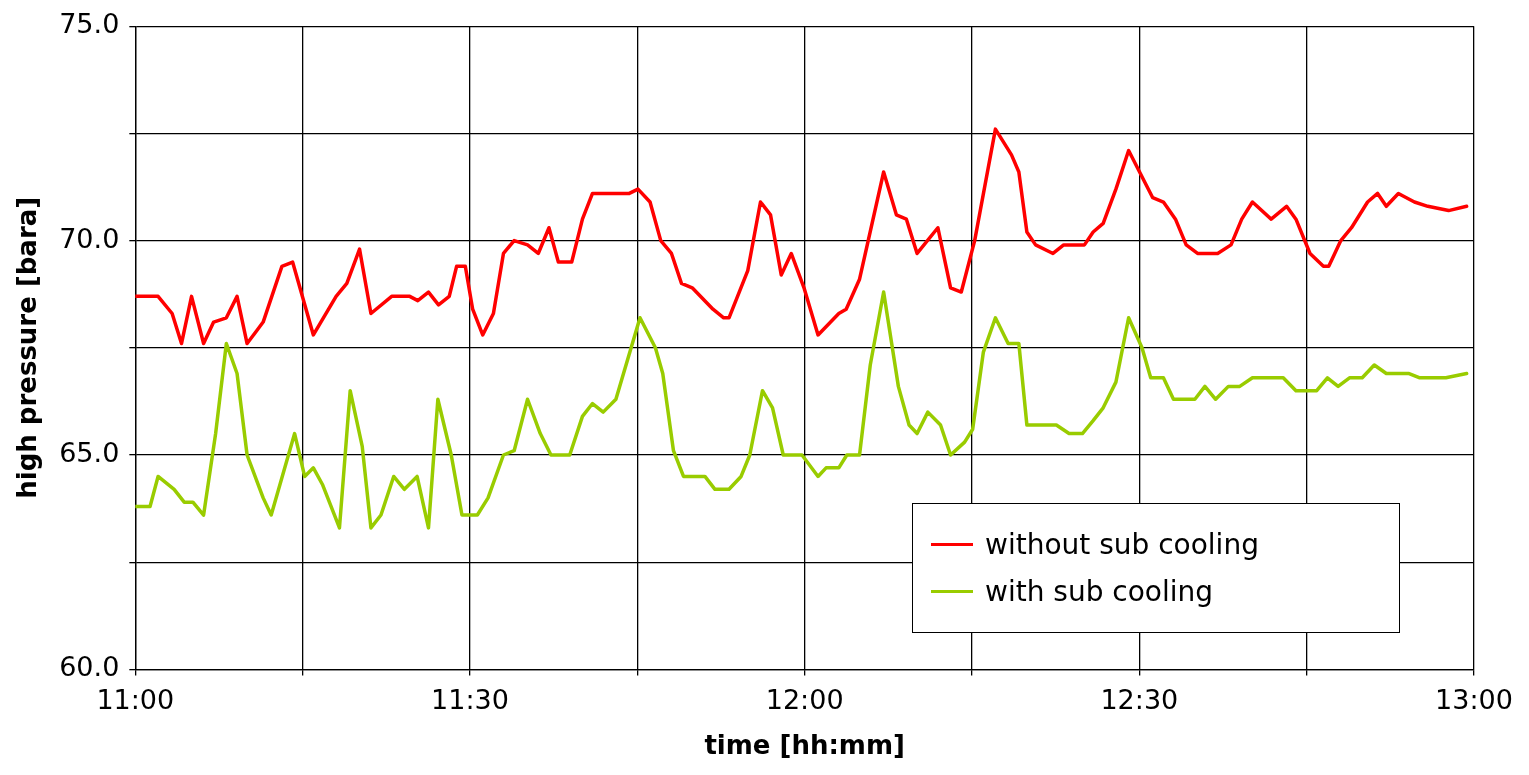 The width and height of the screenshot is (1529, 775). Describe the element at coordinates (89, 238) in the screenshot. I see `y-tick-label: 70.0` at that location.